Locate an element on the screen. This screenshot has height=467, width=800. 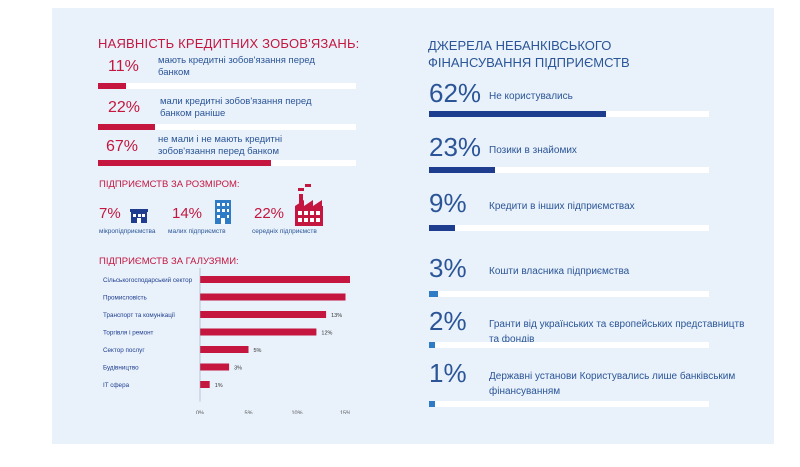
sector-value-label: 3% is located at coordinates (238, 369).